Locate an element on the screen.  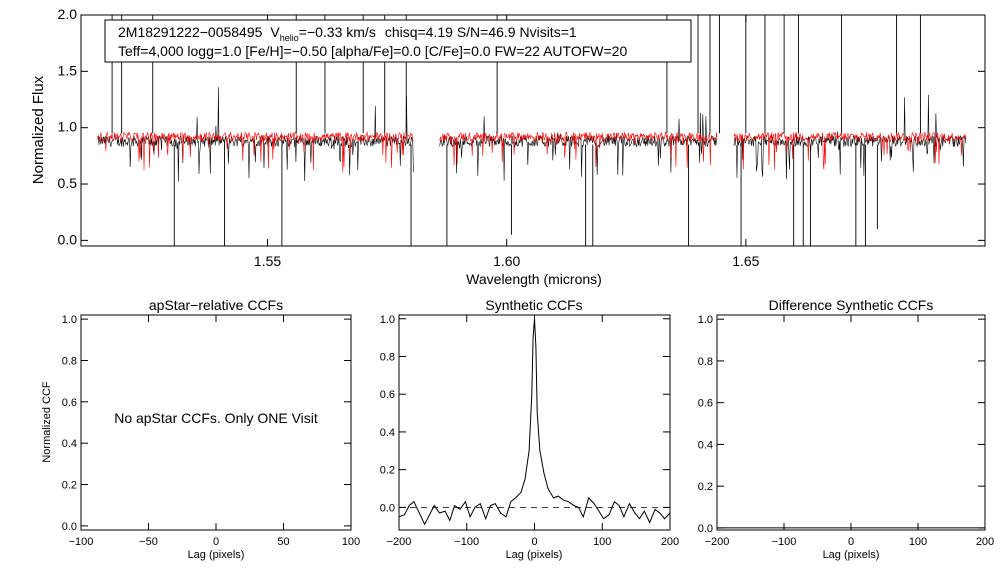
apstar-ccf-note: No apStar CCFs. Only ONE Visit is located at coordinates (216, 418).